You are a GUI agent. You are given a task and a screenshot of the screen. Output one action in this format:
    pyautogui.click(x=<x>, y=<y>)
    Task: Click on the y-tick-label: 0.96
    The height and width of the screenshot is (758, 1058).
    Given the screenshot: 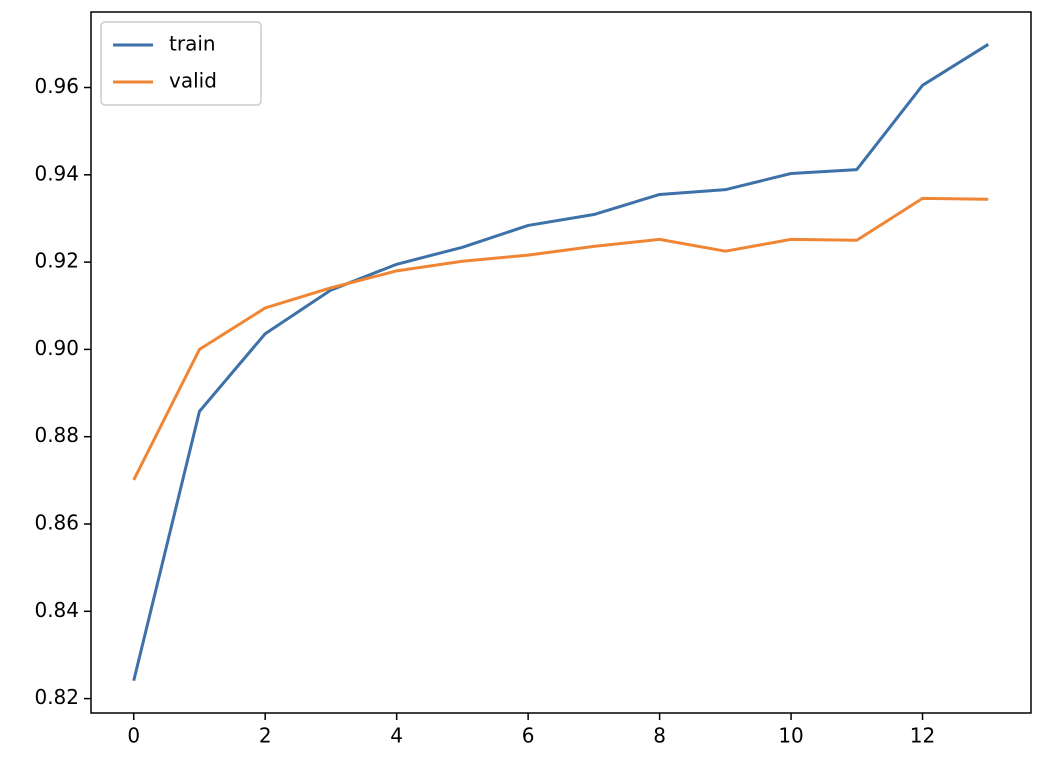 What is the action you would take?
    pyautogui.click(x=56, y=86)
    